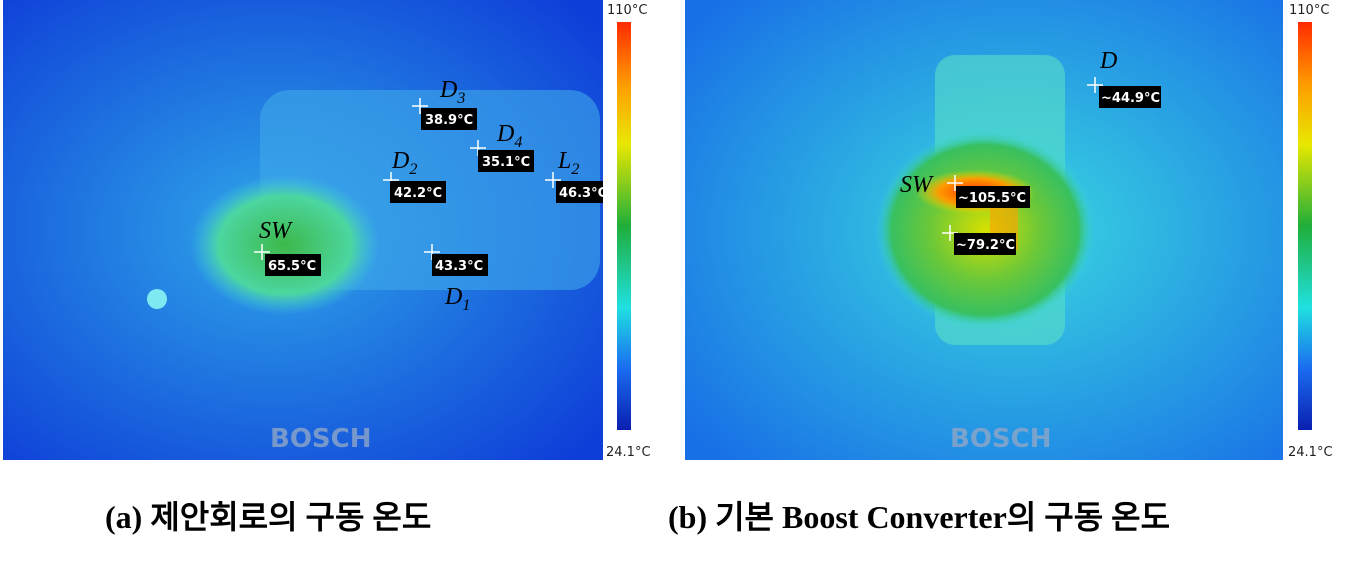  What do you see at coordinates (452, 92) in the screenshot?
I see `component-label: D3` at bounding box center [452, 92].